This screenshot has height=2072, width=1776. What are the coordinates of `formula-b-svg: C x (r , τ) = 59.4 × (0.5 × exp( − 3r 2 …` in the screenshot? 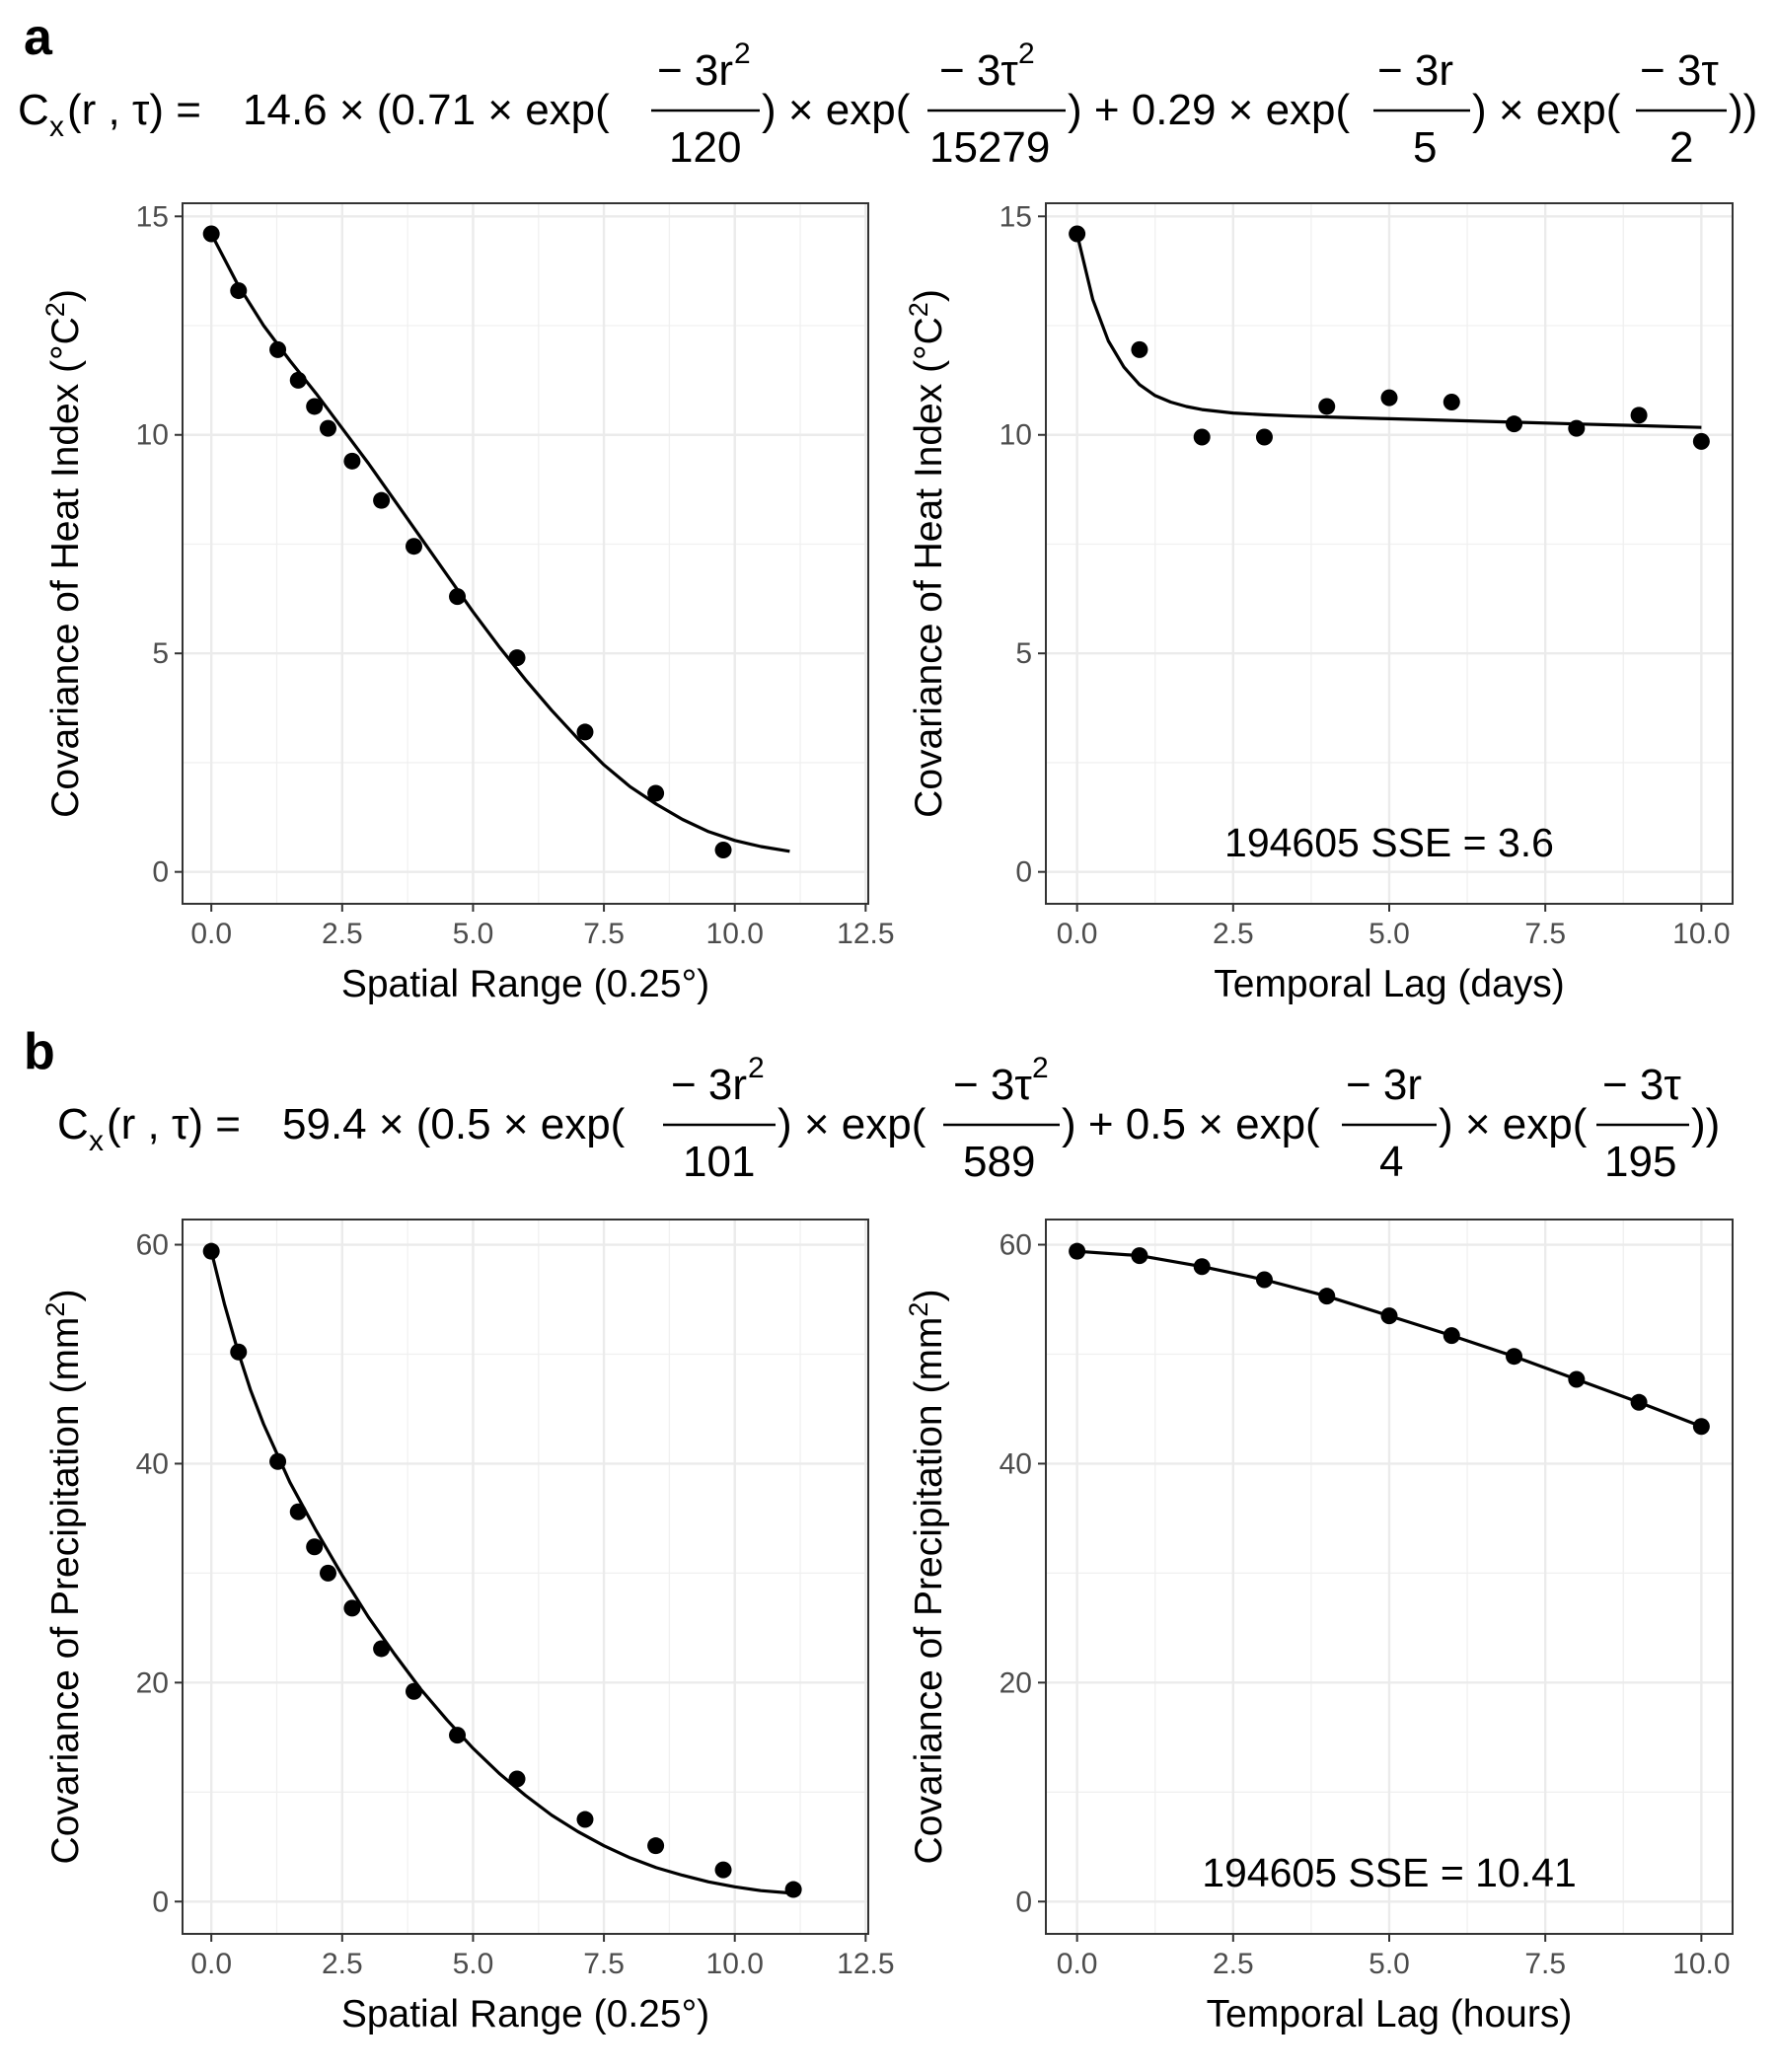 It's located at (889, 1119).